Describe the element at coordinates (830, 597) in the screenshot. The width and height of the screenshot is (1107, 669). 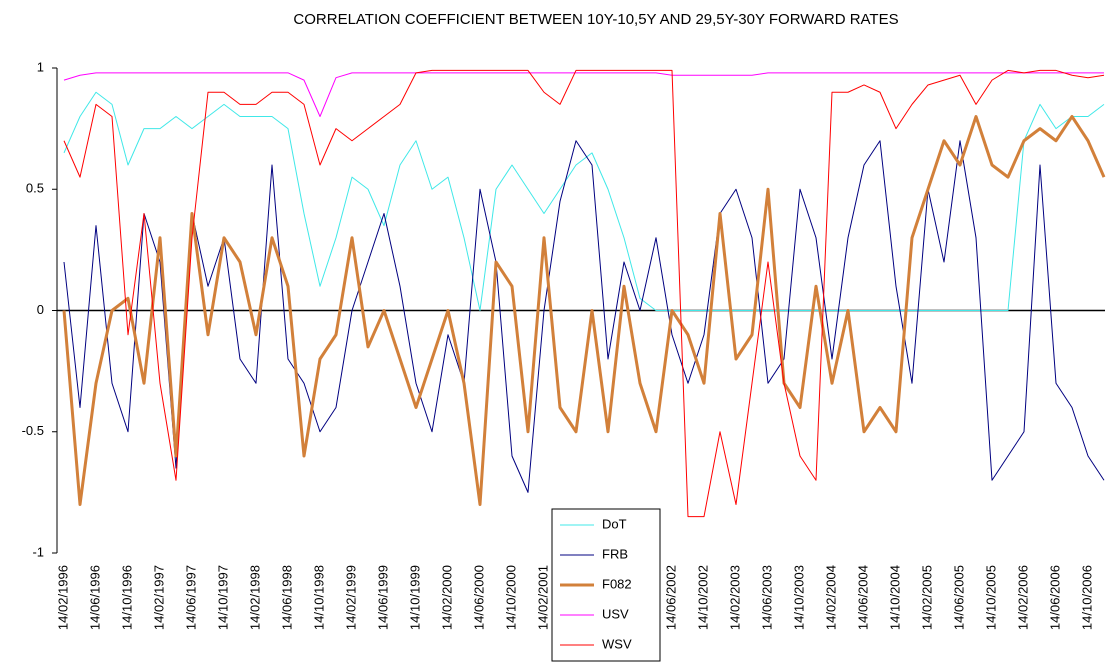
I see `x-tick-label: 14/02/2004` at that location.